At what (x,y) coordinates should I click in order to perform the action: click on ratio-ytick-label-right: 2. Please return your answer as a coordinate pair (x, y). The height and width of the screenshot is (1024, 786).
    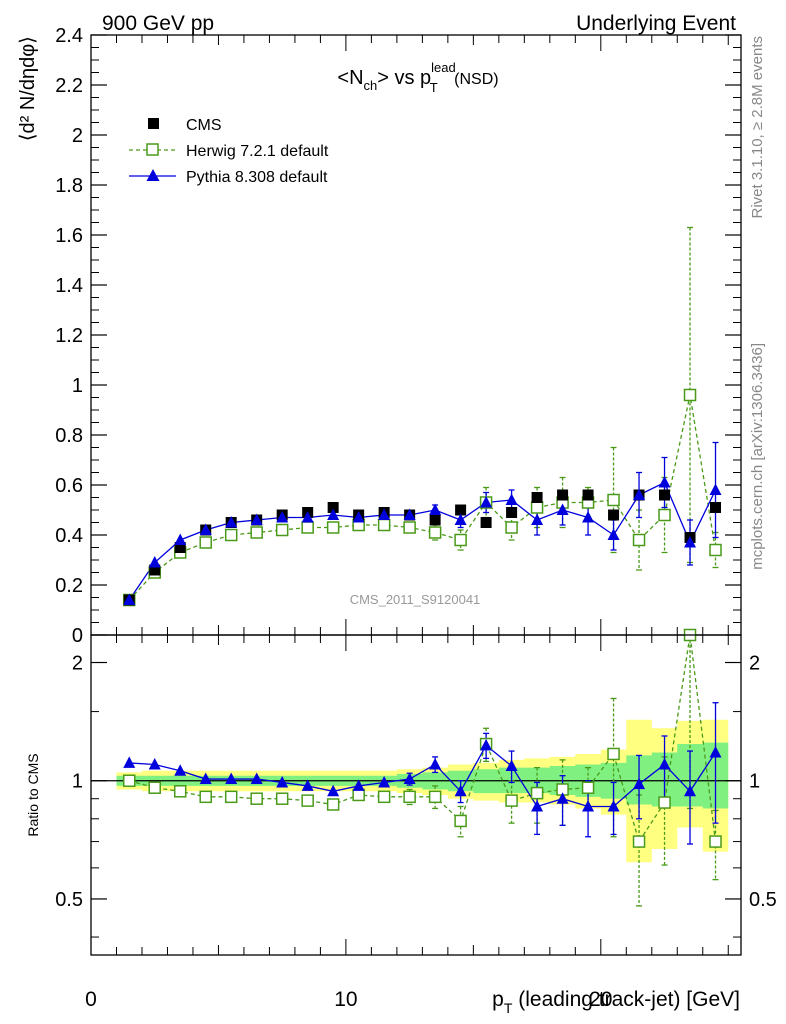
    Looking at the image, I should click on (754, 664).